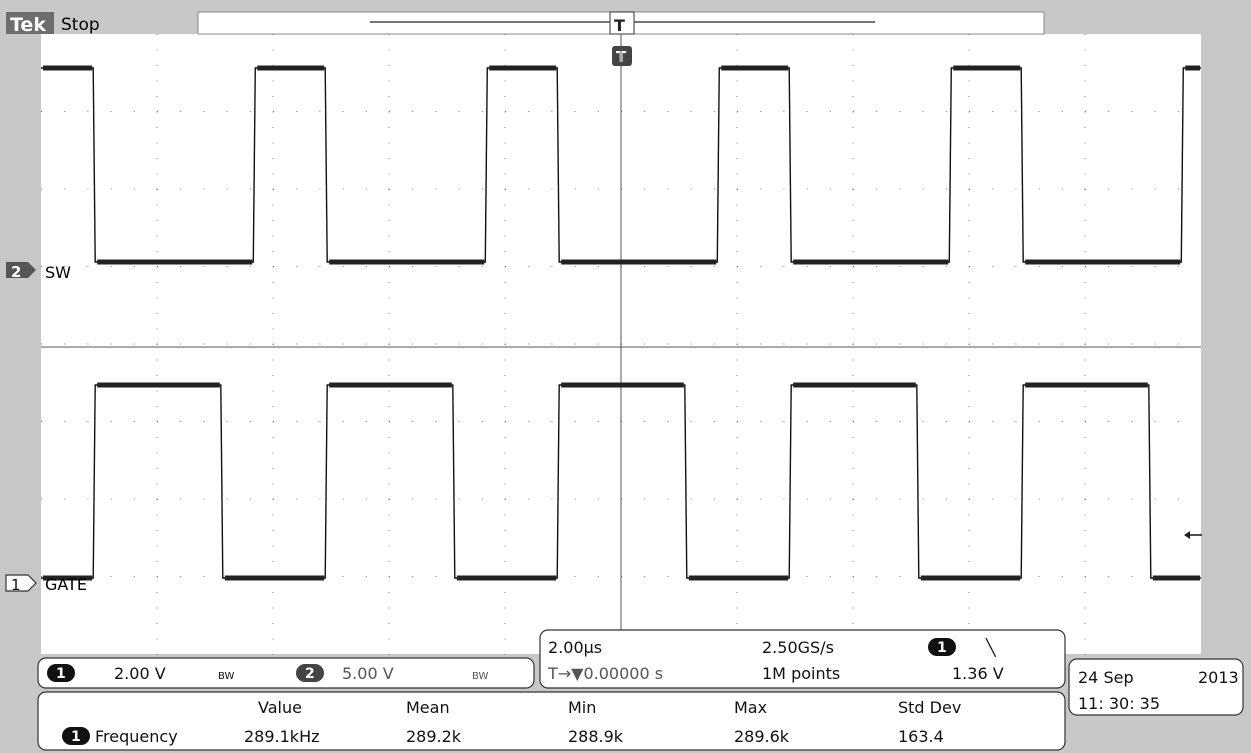 The height and width of the screenshot is (753, 1251). I want to click on brand-logo, so click(30, 23).